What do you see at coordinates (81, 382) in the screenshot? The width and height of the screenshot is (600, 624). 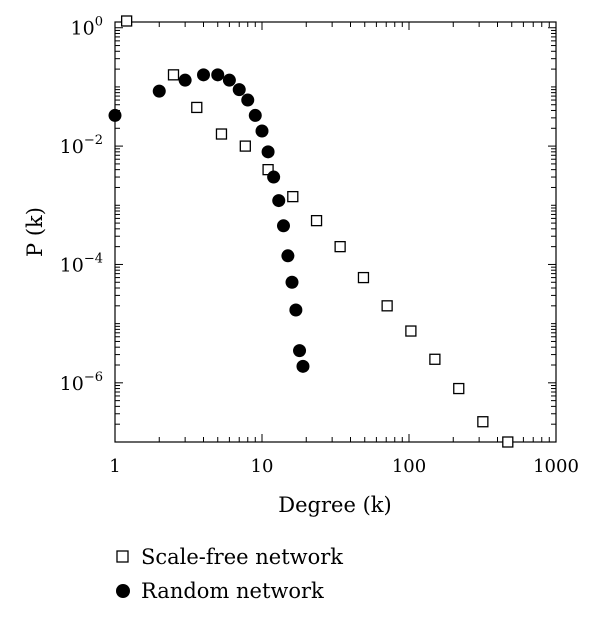 I see `y-tick-label: 10⁻⁶` at bounding box center [81, 382].